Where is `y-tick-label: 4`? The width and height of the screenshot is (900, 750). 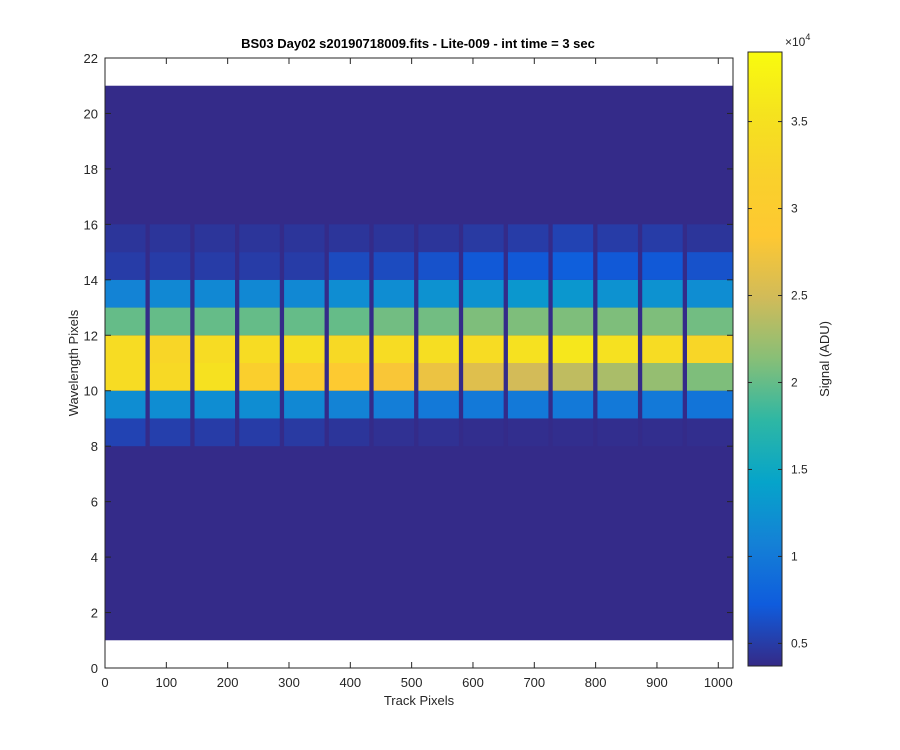
y-tick-label: 4 is located at coordinates (94, 557).